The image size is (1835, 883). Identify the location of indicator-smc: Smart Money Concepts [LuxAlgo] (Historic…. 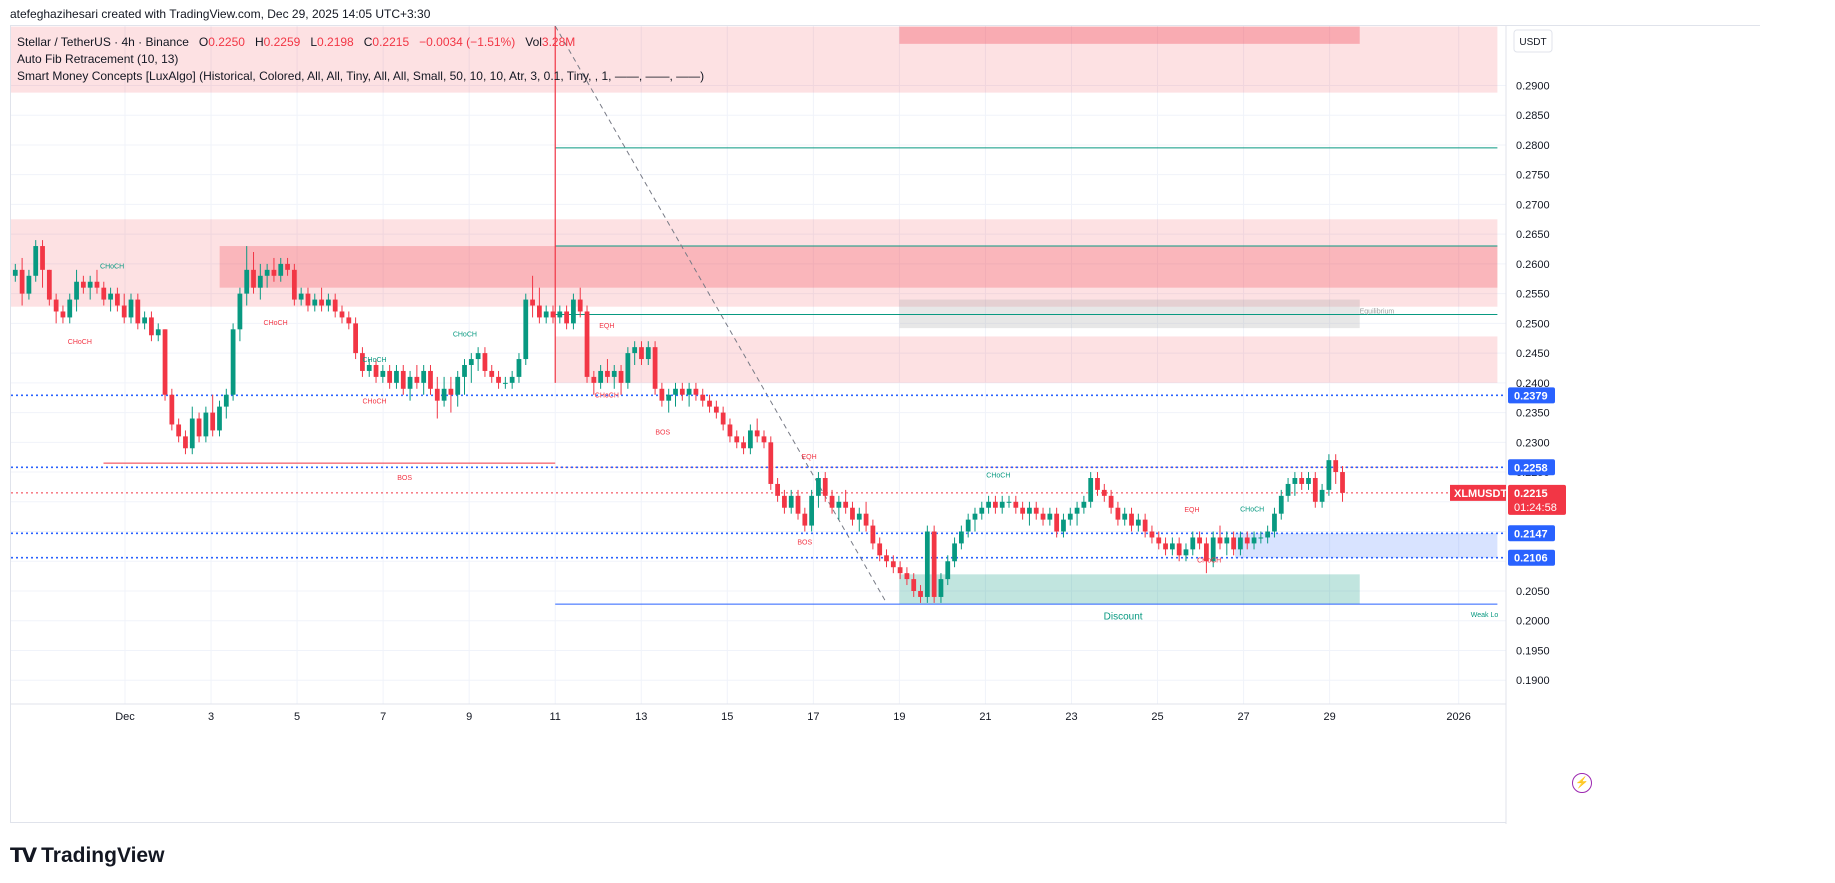
(361, 76).